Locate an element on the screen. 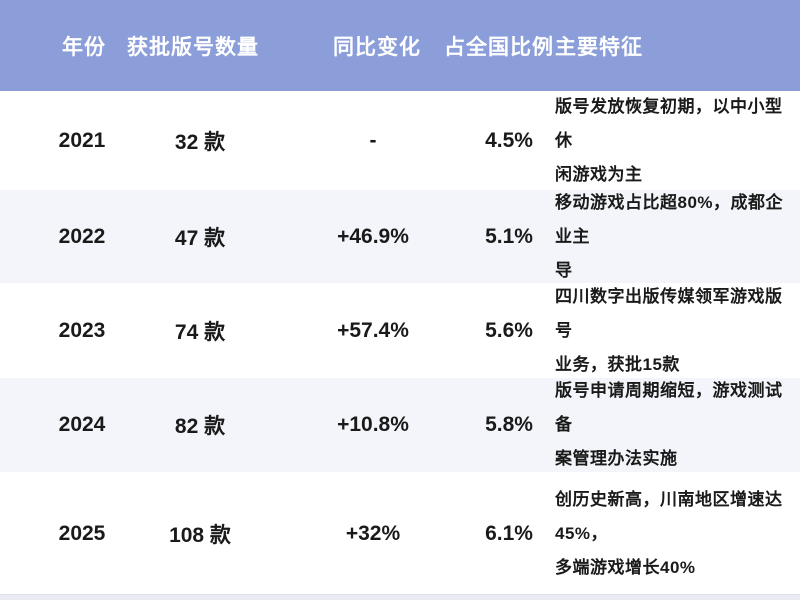 This screenshot has width=800, height=600. yoy-cell: +57.4% is located at coordinates (373, 330).